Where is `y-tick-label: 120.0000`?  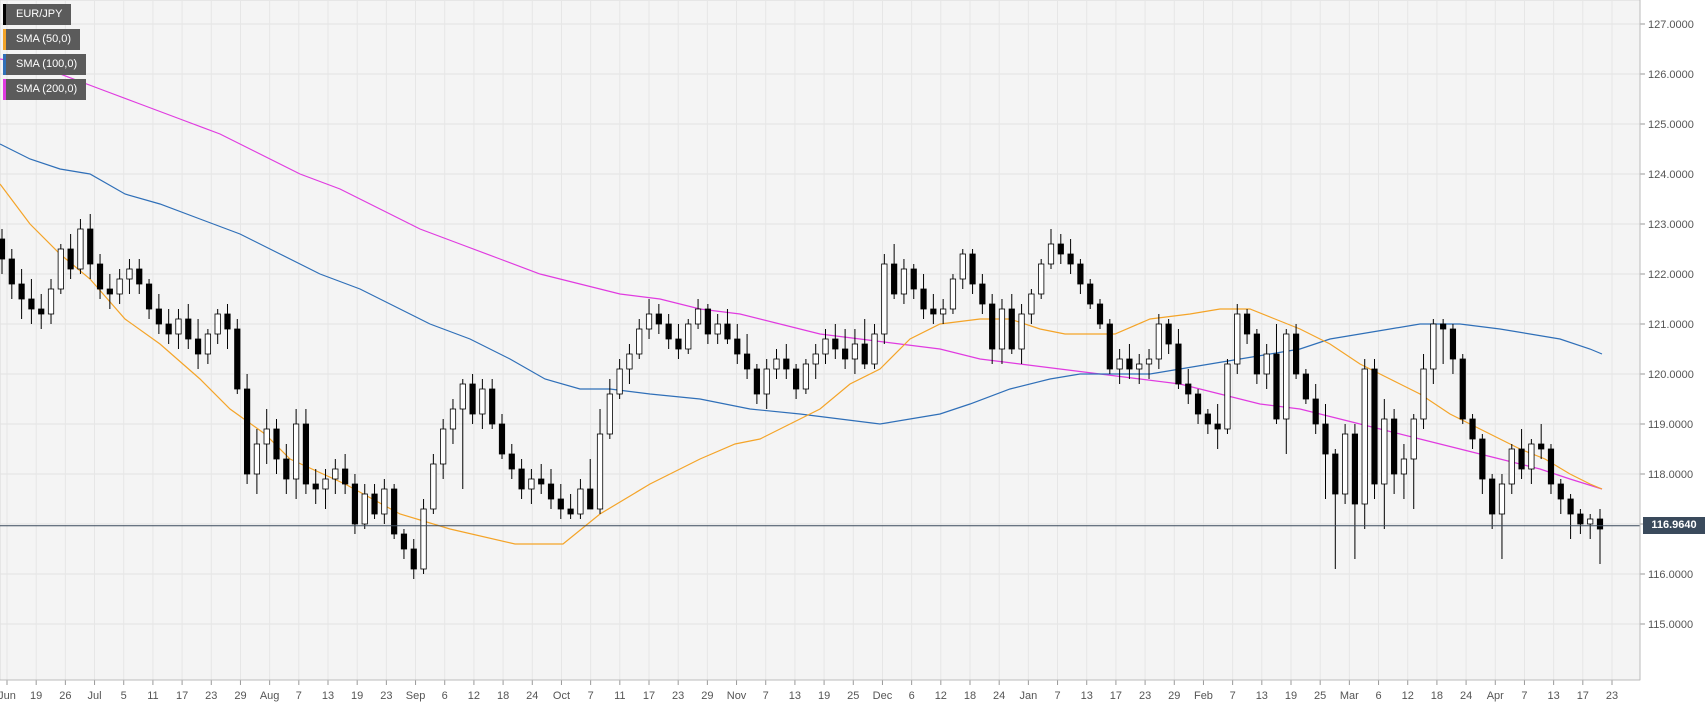
y-tick-label: 120.0000 is located at coordinates (1671, 375).